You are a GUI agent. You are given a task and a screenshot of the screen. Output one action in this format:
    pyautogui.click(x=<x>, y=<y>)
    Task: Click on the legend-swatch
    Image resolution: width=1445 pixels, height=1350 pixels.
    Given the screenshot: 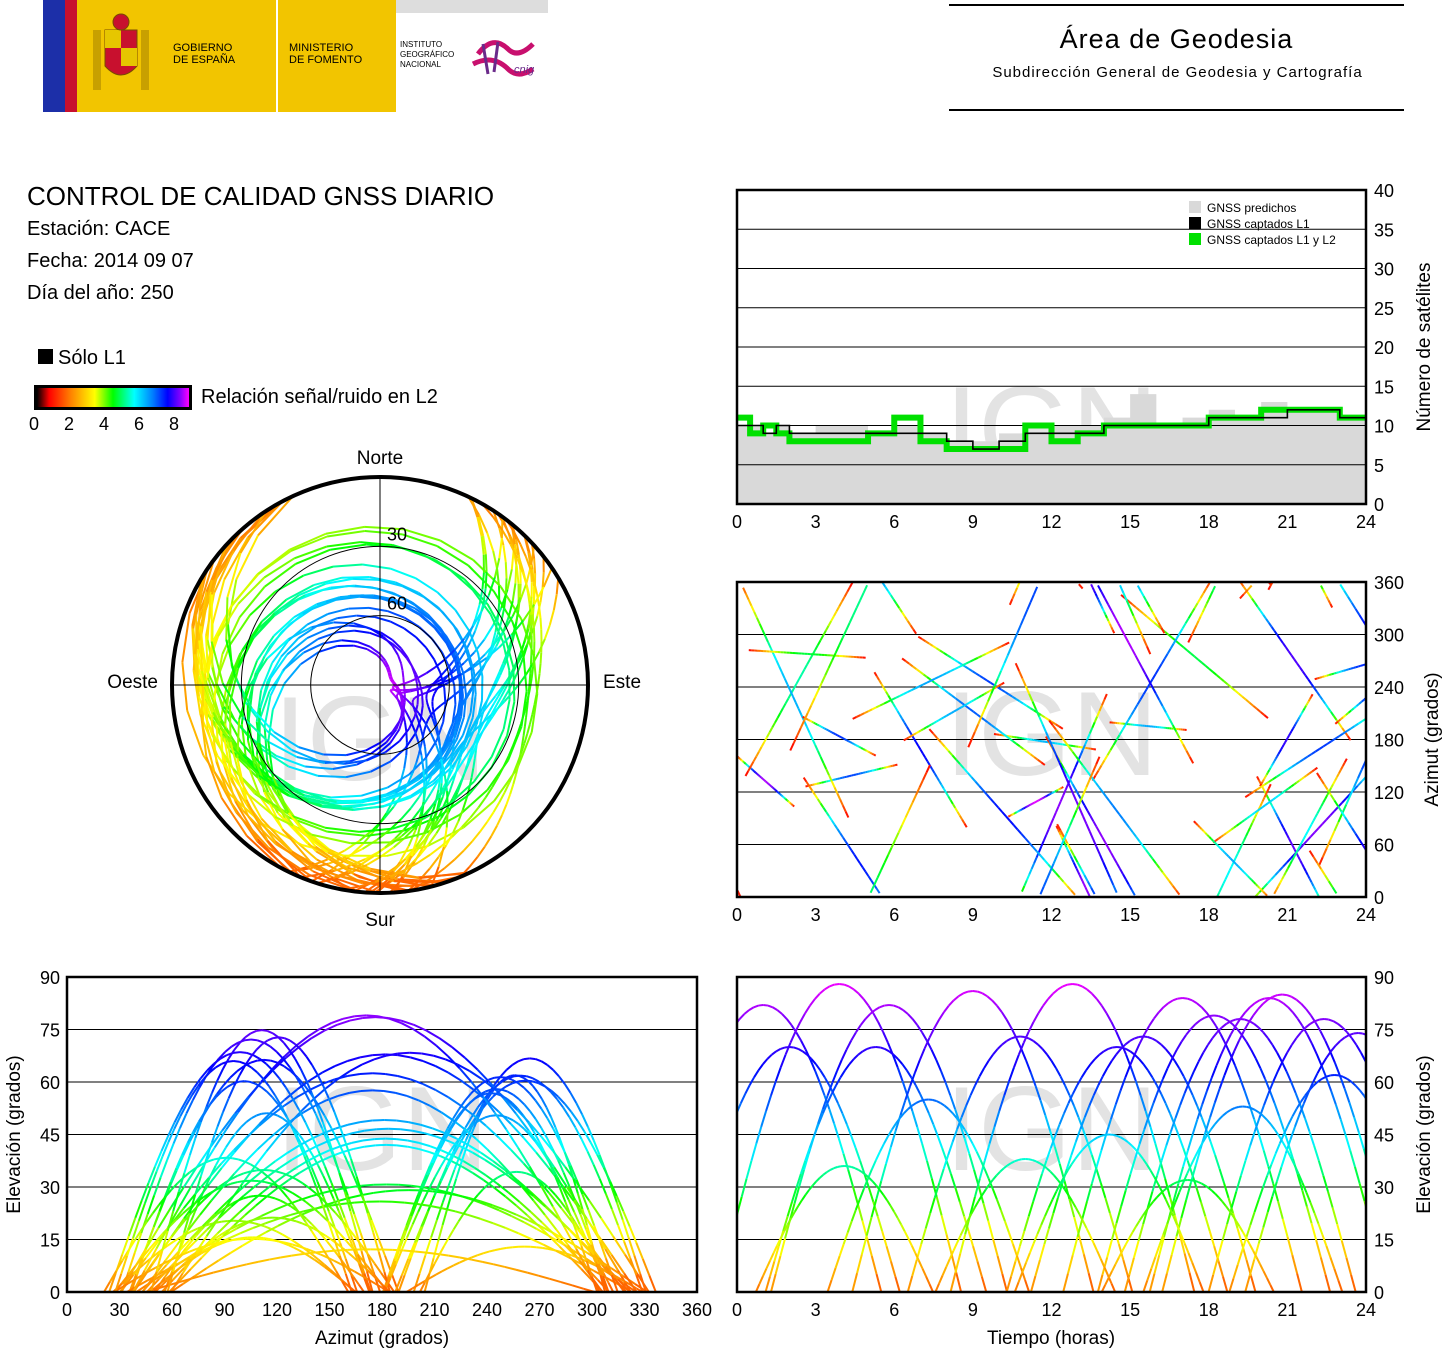 What is the action you would take?
    pyautogui.click(x=1195, y=239)
    